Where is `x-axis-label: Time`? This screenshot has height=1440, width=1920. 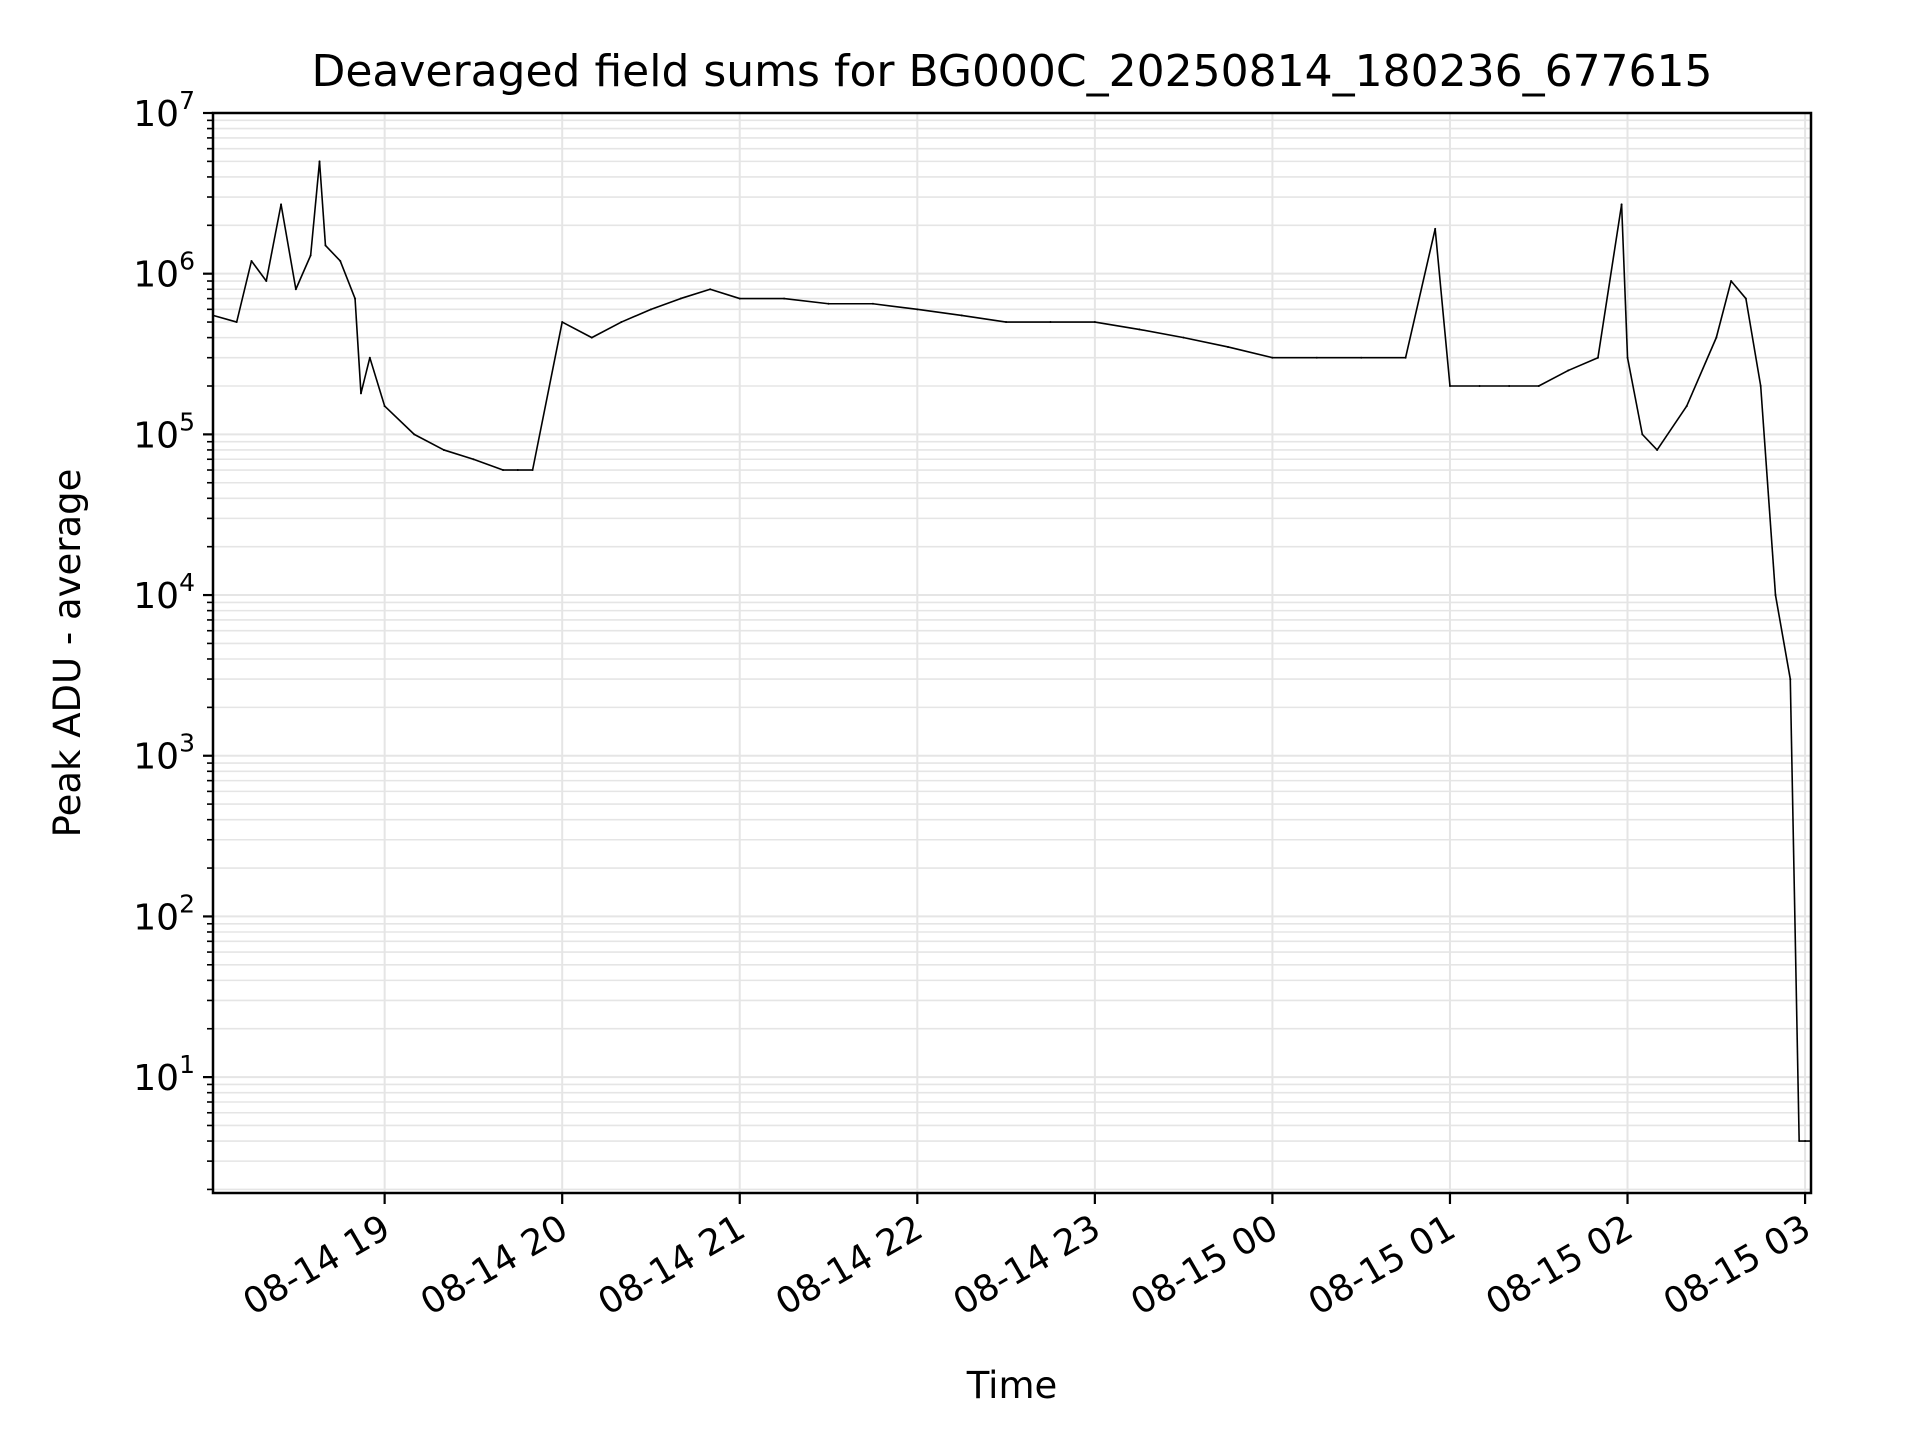 x-axis-label: Time is located at coordinates (1012, 1385).